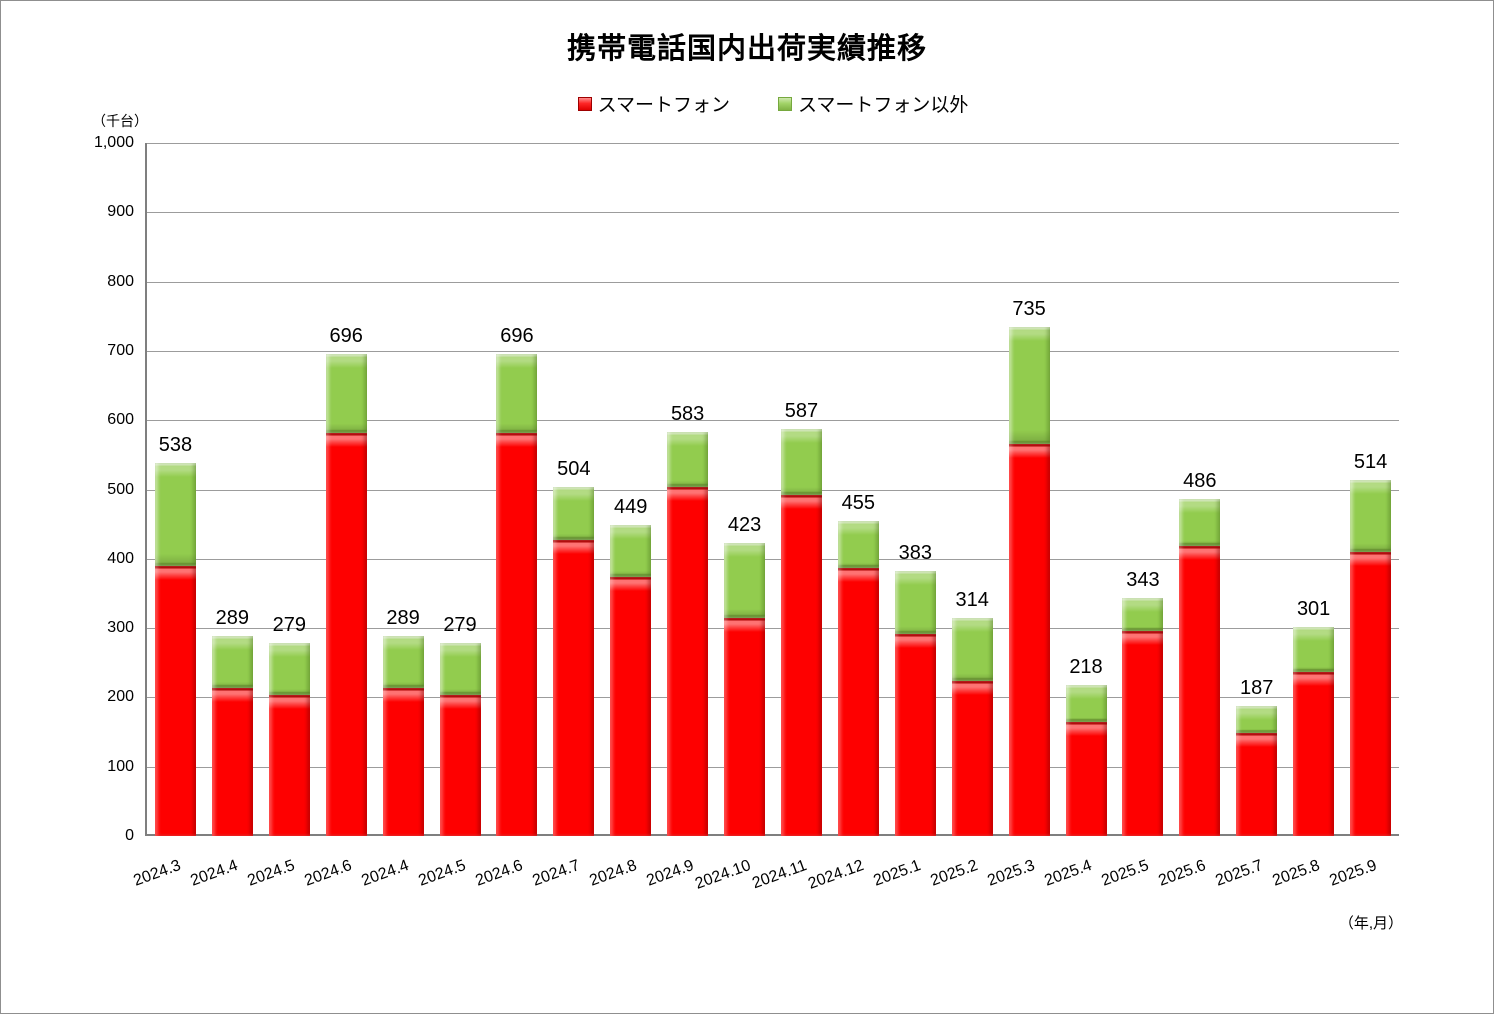 Image resolution: width=1494 pixels, height=1014 pixels. Describe the element at coordinates (120, 697) in the screenshot. I see `y-axis-tick-label-200: 200` at that location.